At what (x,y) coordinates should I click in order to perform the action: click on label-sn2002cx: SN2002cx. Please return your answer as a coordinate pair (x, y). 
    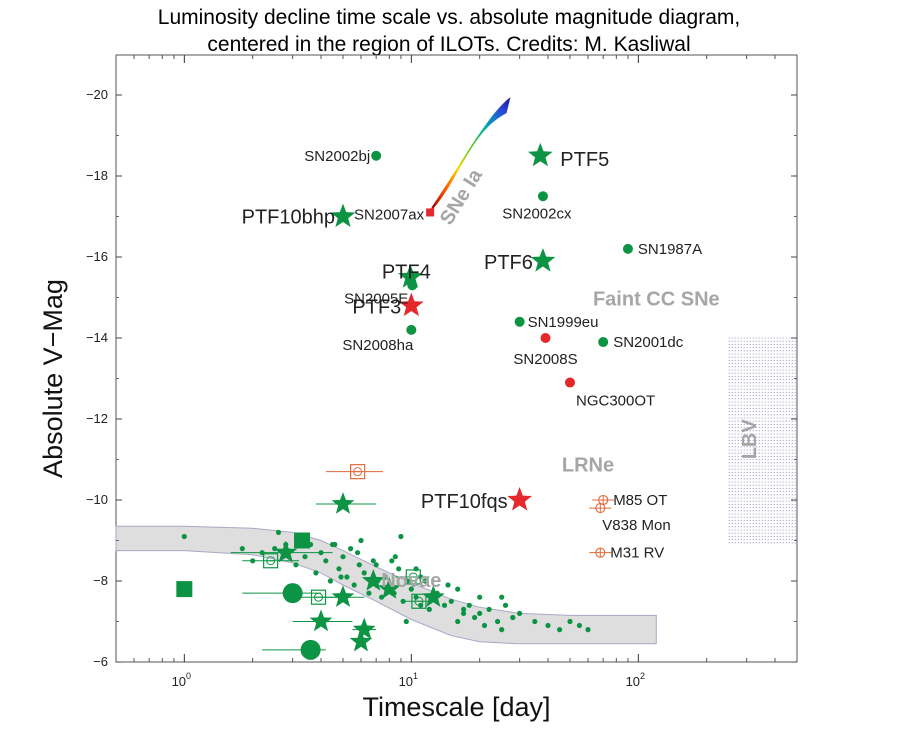
    Looking at the image, I should click on (537, 213).